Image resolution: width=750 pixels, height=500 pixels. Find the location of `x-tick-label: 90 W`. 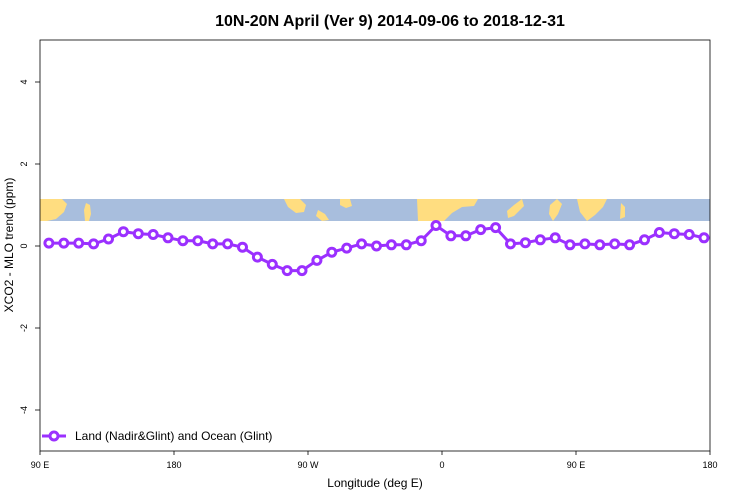

x-tick-label: 90 W is located at coordinates (308, 465).